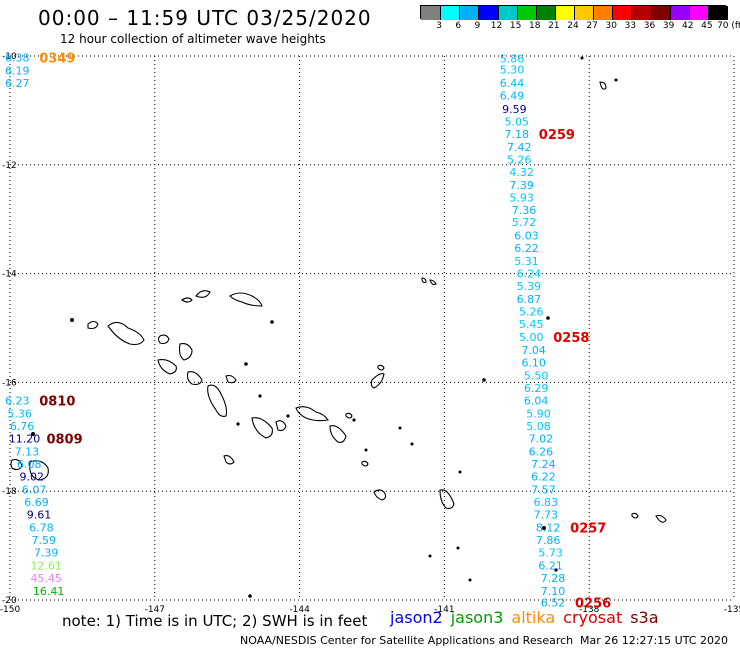 The image size is (740, 650). Describe the element at coordinates (531, 312) in the screenshot. I see `wave-height-value: 5.26` at that location.